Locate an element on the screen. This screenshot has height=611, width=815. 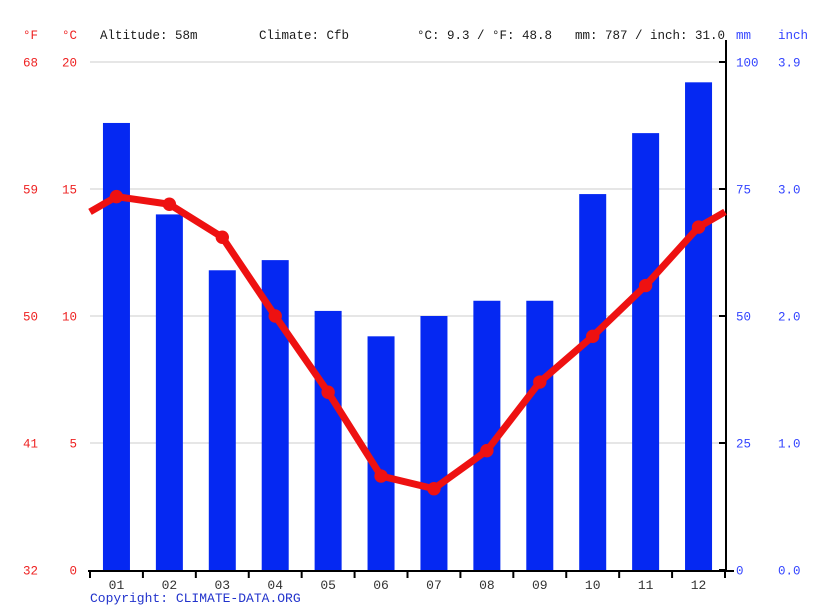
copyright-line: Copyright: CLIMATE-DATA.ORG is located at coordinates (195, 599).